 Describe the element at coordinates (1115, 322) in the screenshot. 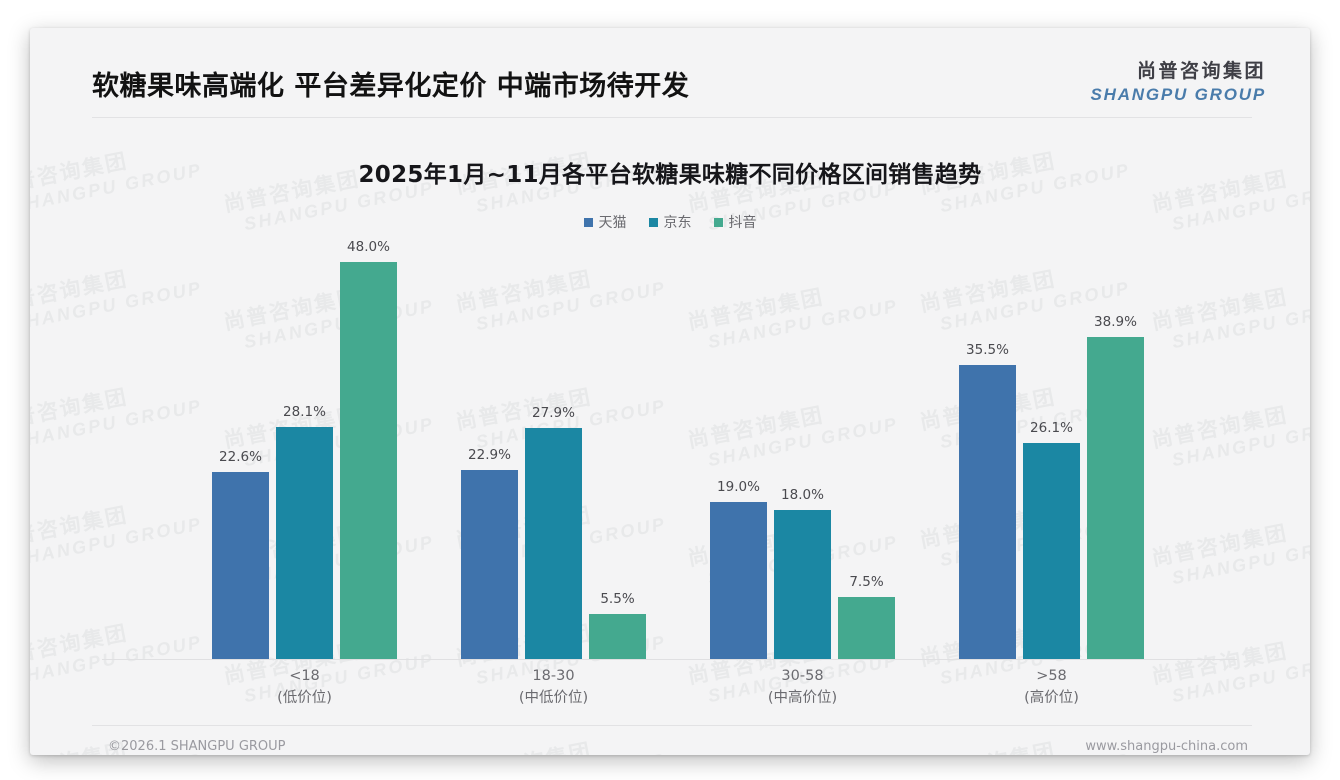

I see `bar-value-label: 38.9%` at that location.